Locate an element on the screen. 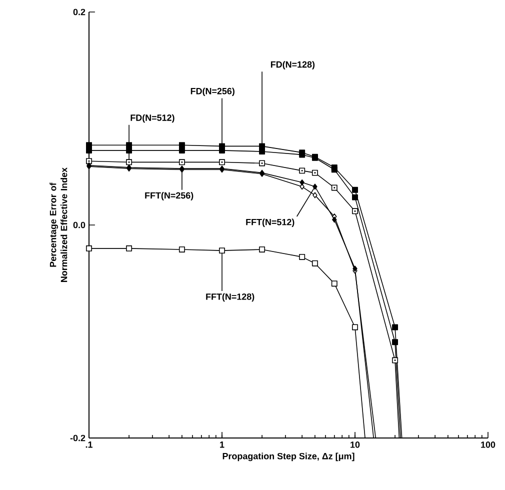 The image size is (505, 490). x-tick-label: 10 is located at coordinates (355, 445).